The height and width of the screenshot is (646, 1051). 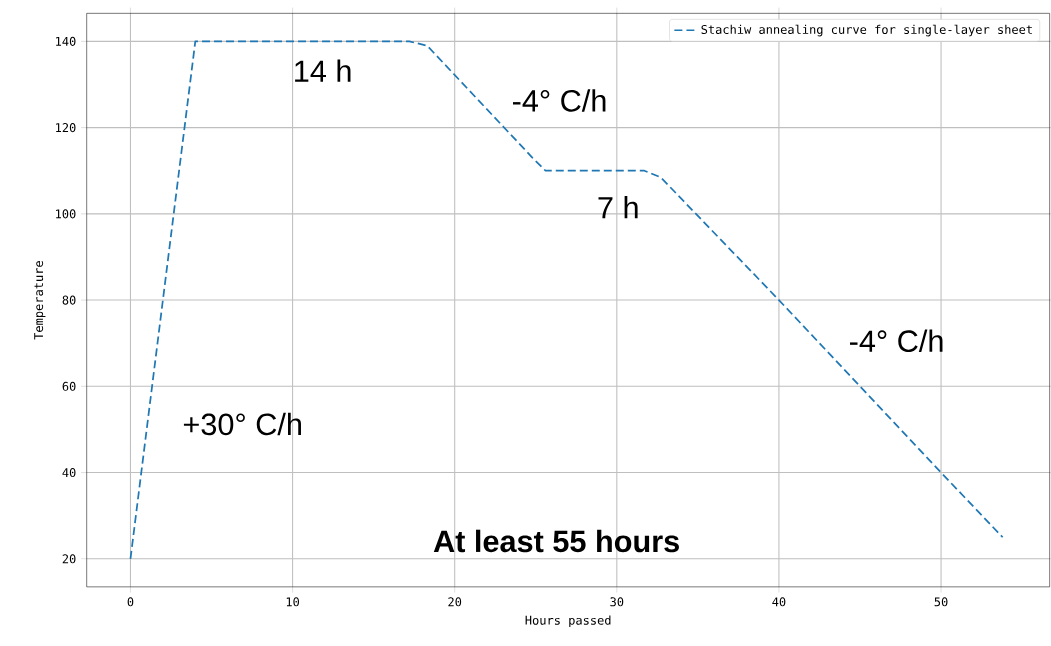 I want to click on x-tick-label: 30, so click(x=617, y=602).